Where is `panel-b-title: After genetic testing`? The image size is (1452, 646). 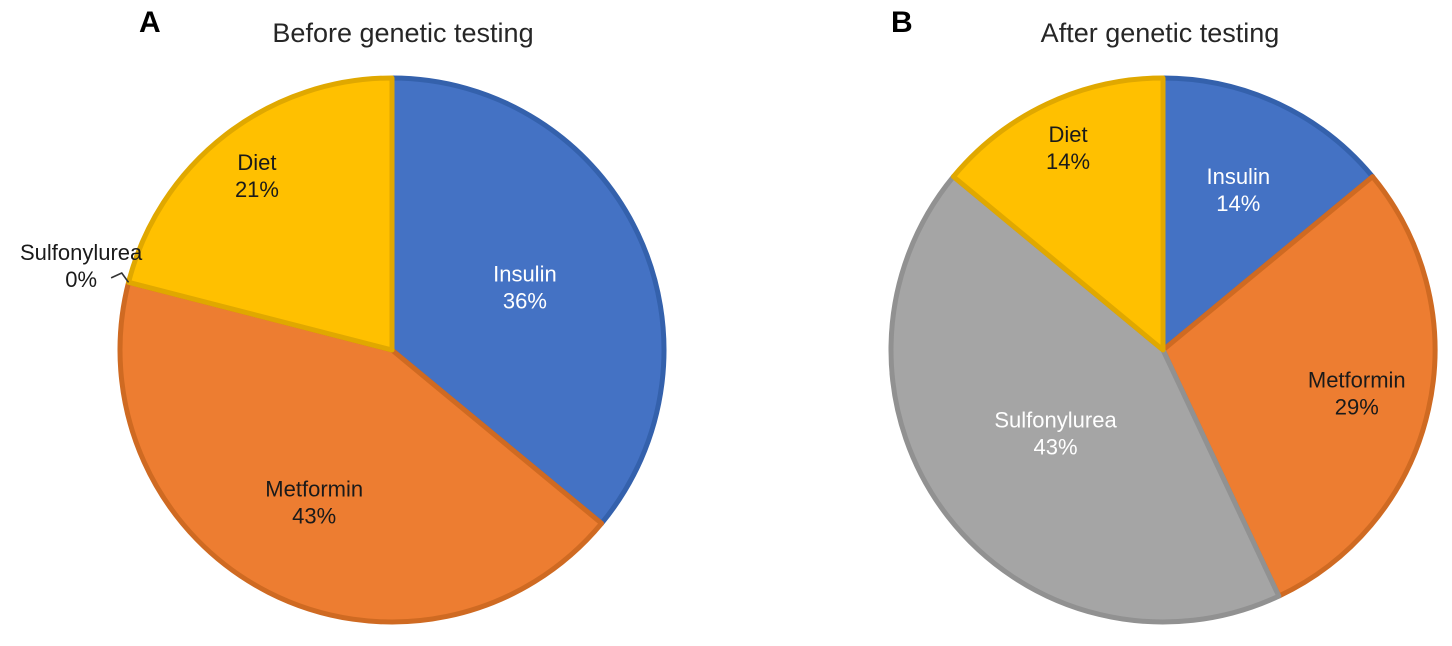 panel-b-title: After genetic testing is located at coordinates (1160, 33).